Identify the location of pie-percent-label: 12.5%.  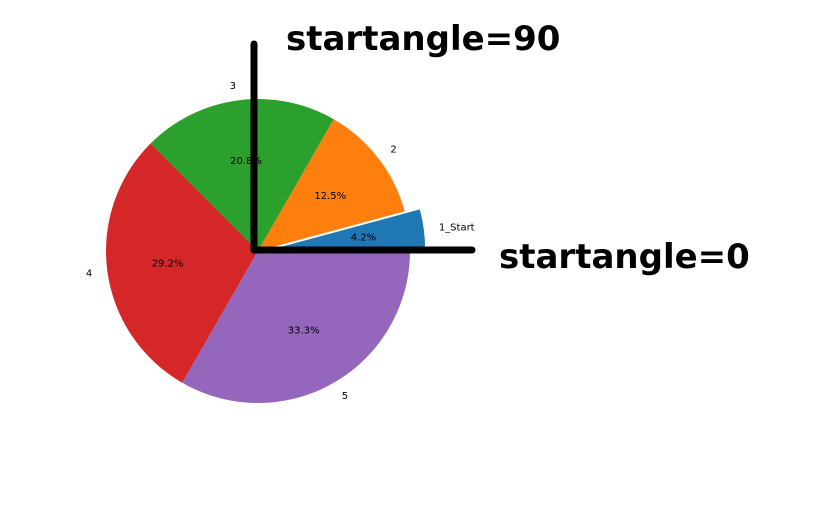
(330, 196).